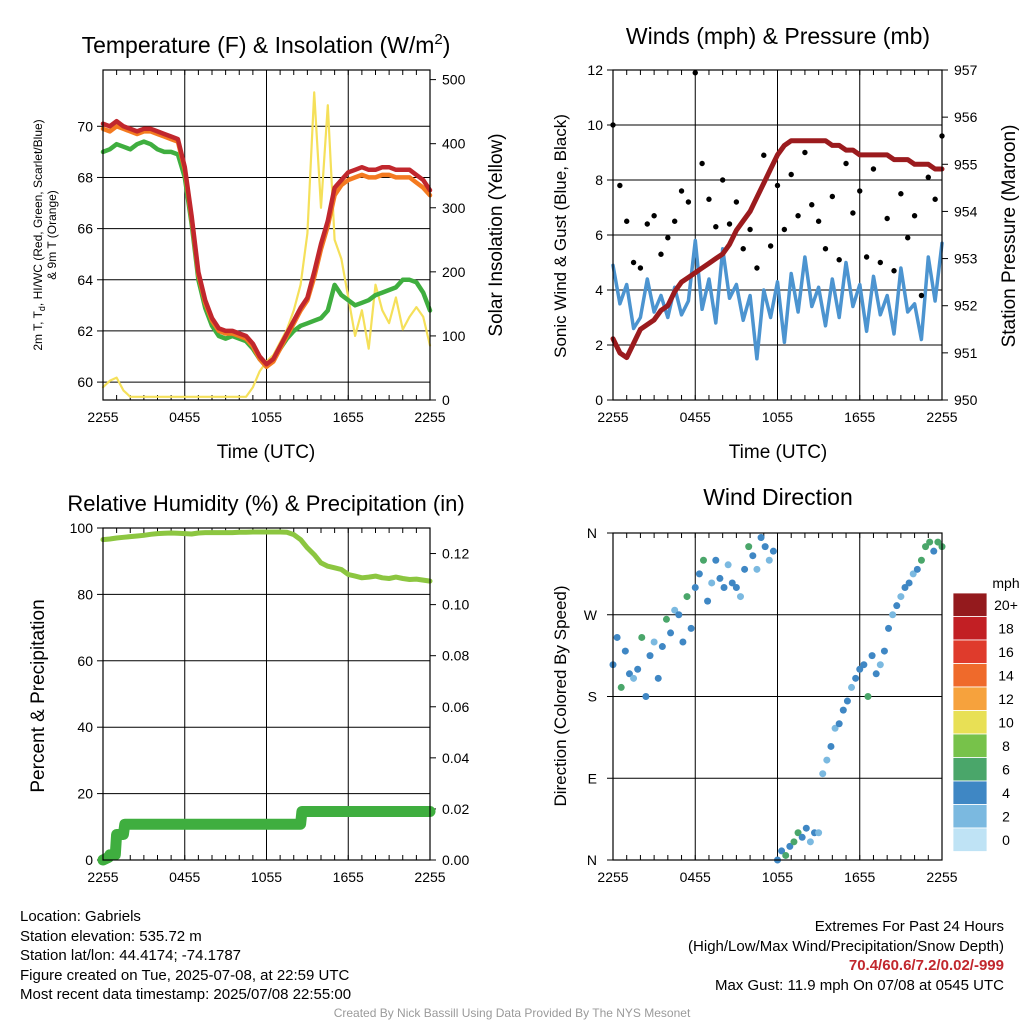 The width and height of the screenshot is (1024, 1024). What do you see at coordinates (560, 695) in the screenshot?
I see `wind-direction-y-axis-label: Direction (Colored By Speed)` at bounding box center [560, 695].